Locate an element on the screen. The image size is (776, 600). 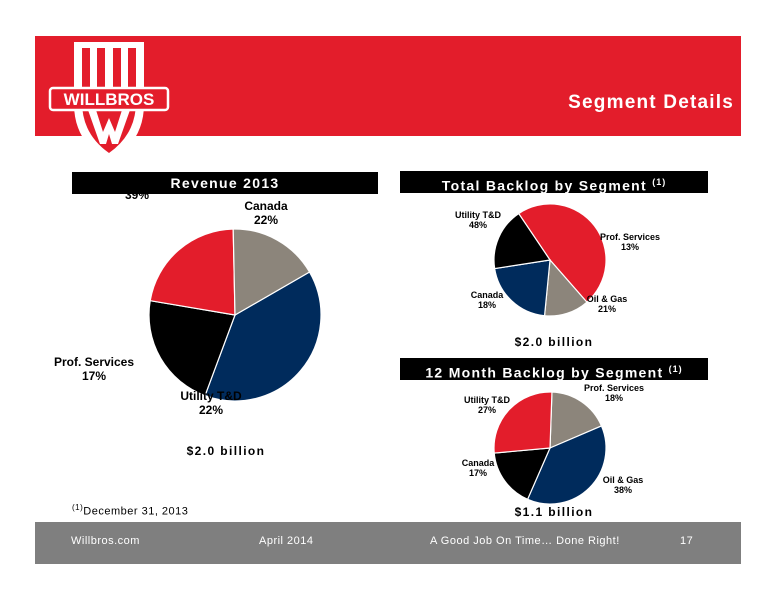
month-backlog-section-title: 12 Month Backlog by Segment (1) is located at coordinates (554, 369).